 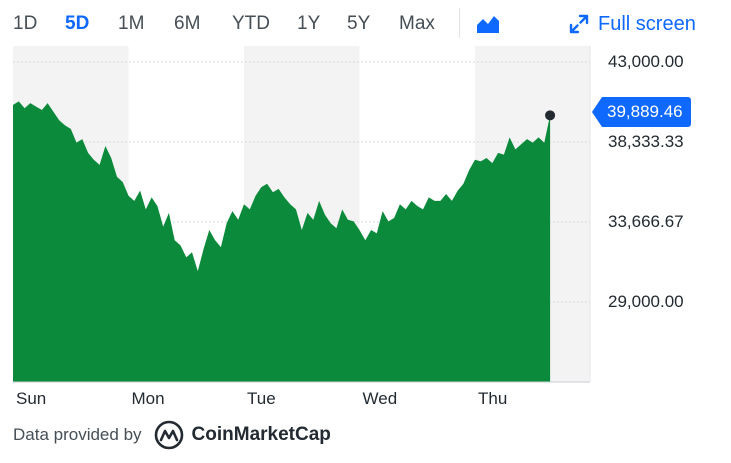 What do you see at coordinates (646, 141) in the screenshot?
I see `y-tick-label: 38,333.33` at bounding box center [646, 141].